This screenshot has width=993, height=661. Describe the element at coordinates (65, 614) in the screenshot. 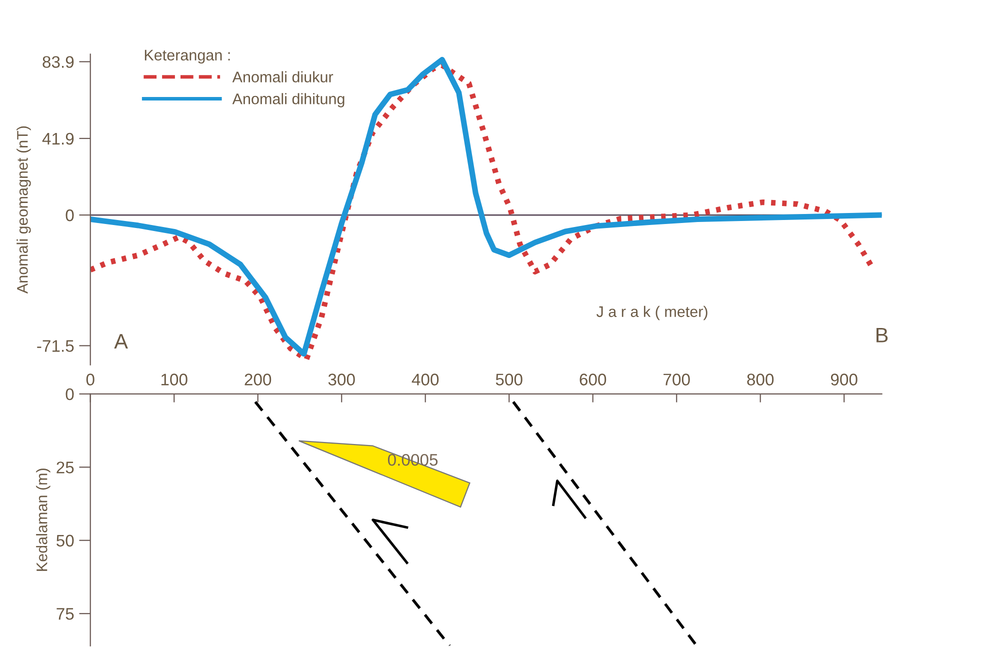

I see `y-tick-label: 75` at that location.